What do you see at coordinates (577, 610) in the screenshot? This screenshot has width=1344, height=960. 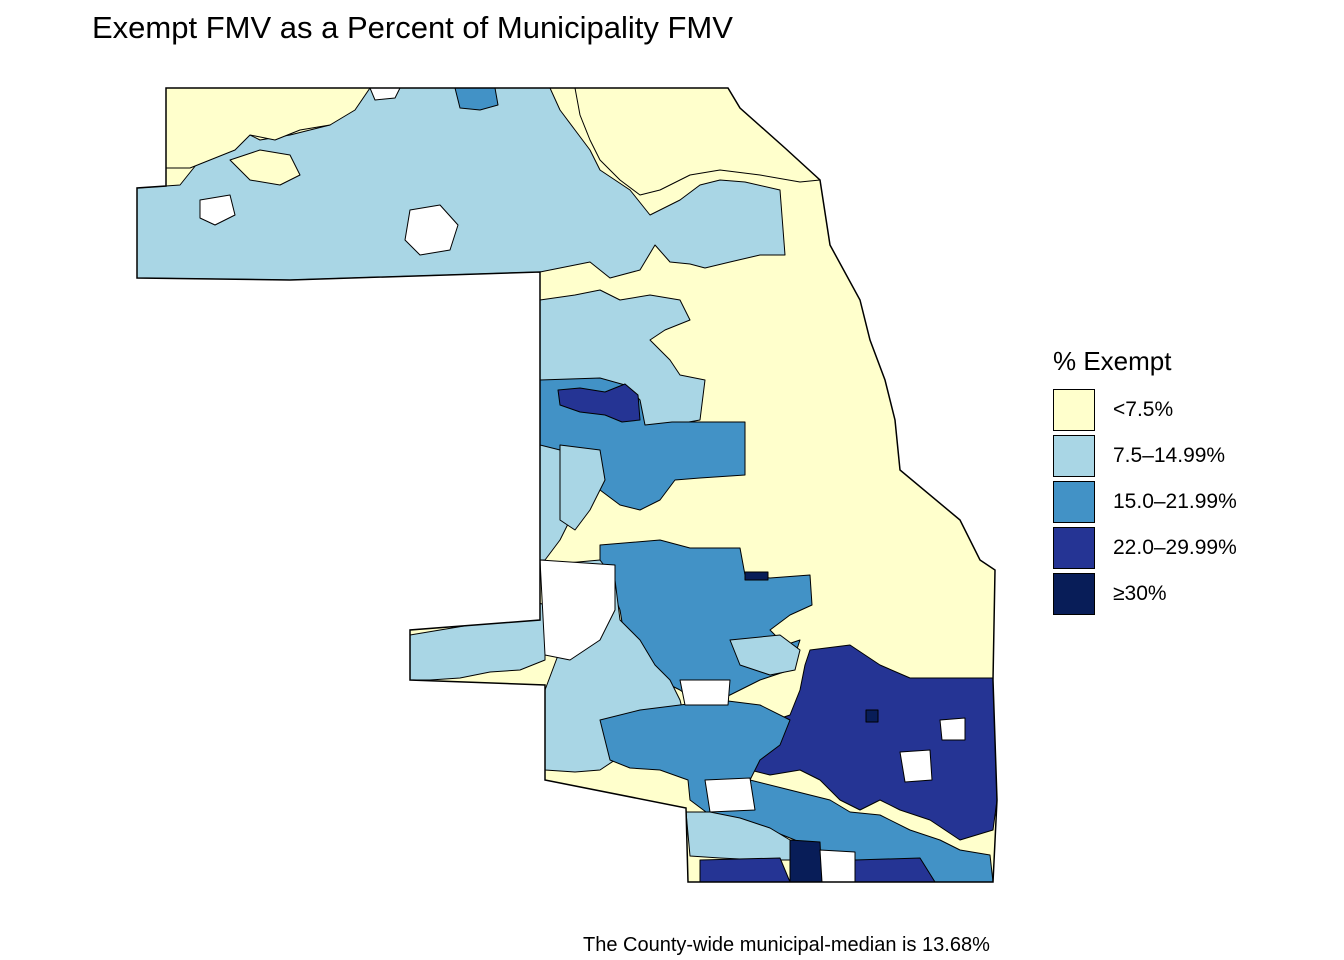 I see `municipality-west-arm-white` at bounding box center [577, 610].